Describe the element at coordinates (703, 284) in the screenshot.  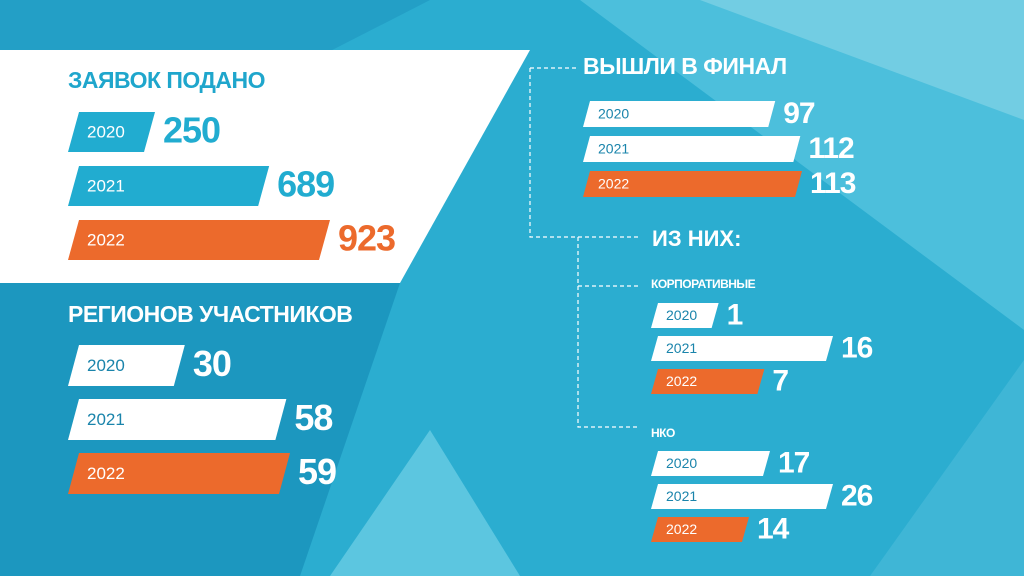
I see `chart-title: КОРПОРАТИВНЫЕ` at that location.